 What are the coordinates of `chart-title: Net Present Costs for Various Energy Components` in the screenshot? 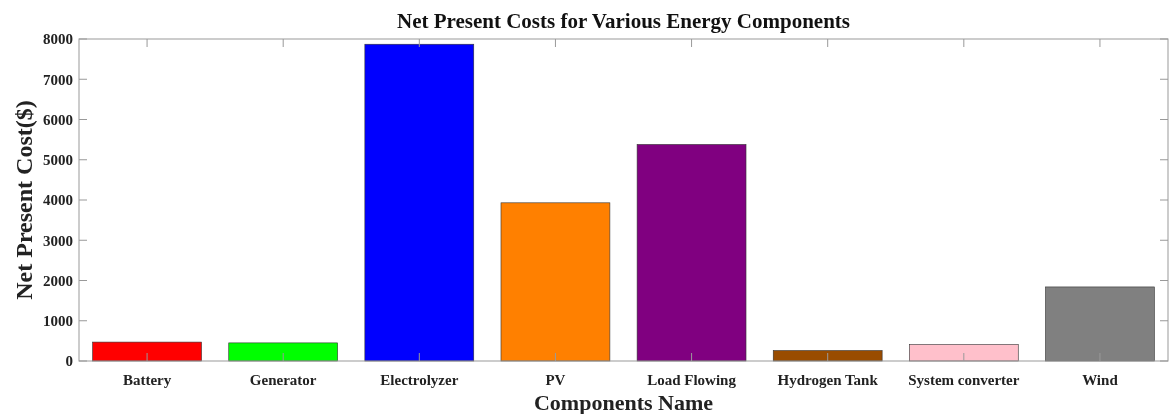 It's located at (623, 21).